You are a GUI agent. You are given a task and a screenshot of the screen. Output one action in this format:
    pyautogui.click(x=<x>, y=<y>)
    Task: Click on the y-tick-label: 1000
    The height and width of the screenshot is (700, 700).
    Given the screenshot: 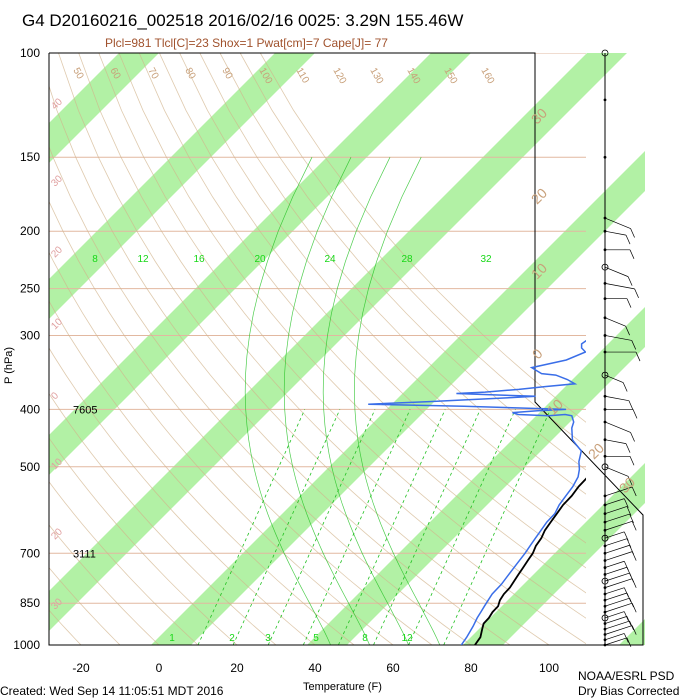 What is the action you would take?
    pyautogui.click(x=26, y=645)
    